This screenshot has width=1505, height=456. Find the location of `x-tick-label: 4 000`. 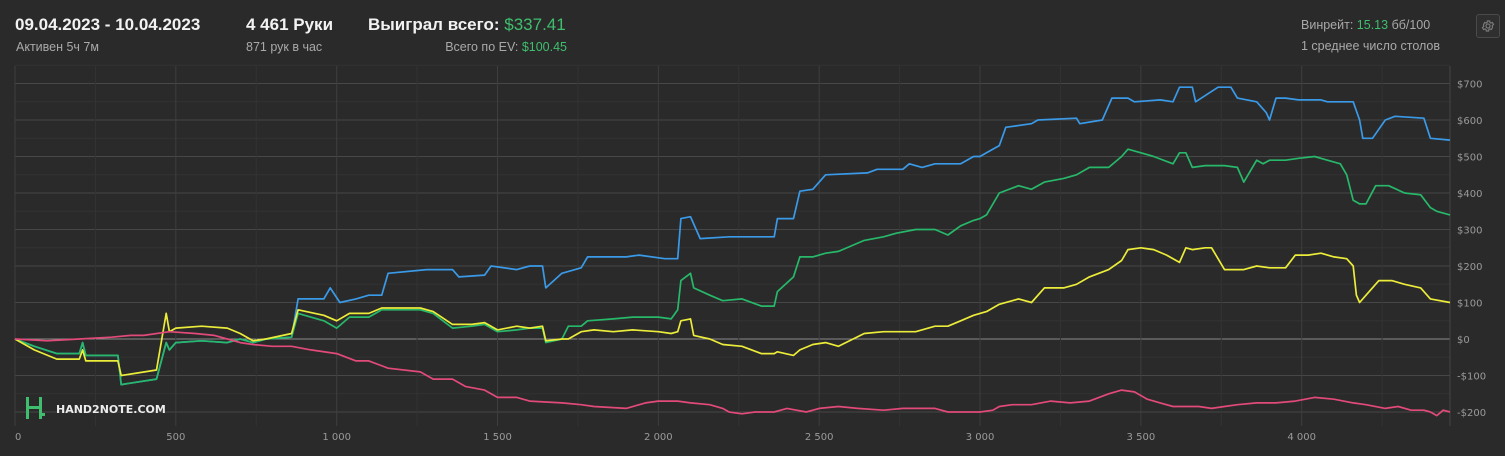

x-tick-label: 4 000 is located at coordinates (1301, 437).